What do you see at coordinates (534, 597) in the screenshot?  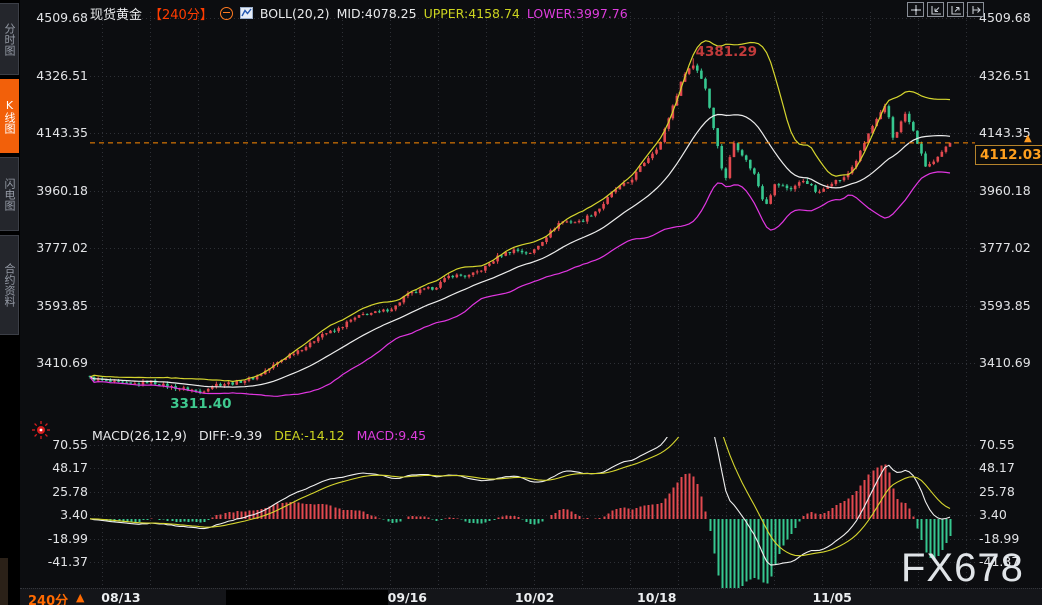 I see `date-tick-label: 10/02` at bounding box center [534, 597].